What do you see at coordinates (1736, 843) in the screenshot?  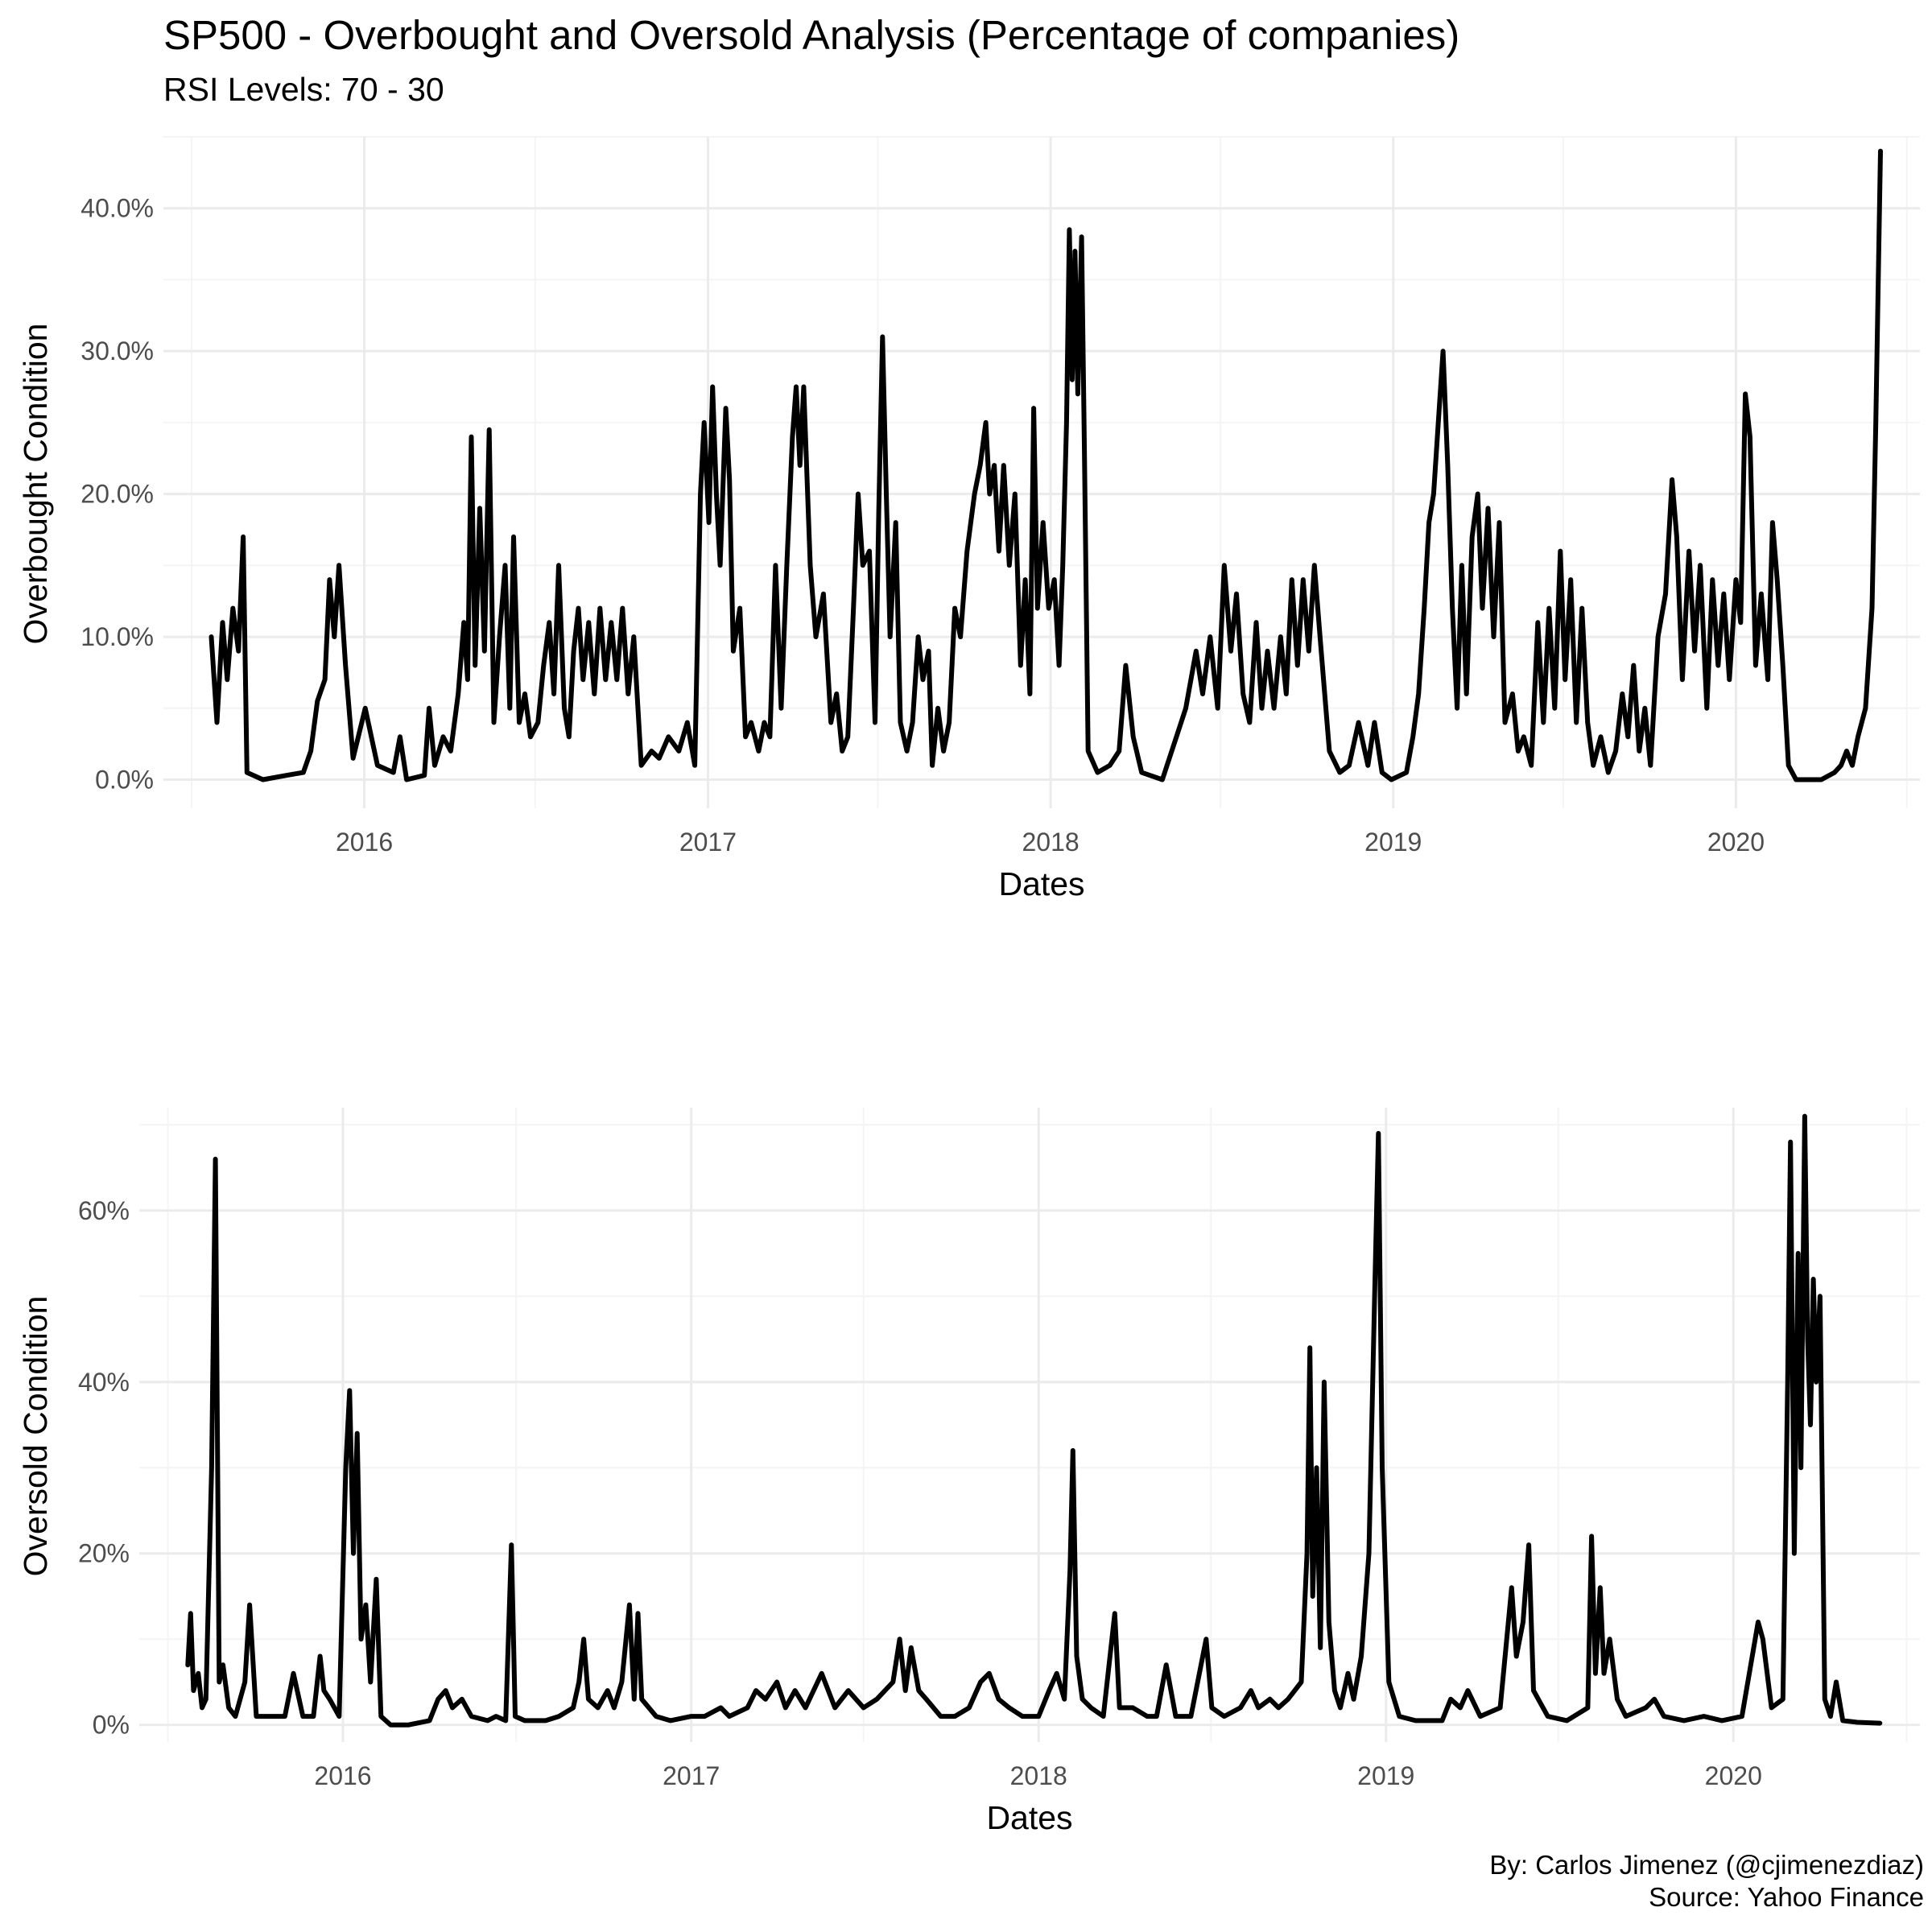 I see `top-x-tick-label: 2020` at bounding box center [1736, 843].